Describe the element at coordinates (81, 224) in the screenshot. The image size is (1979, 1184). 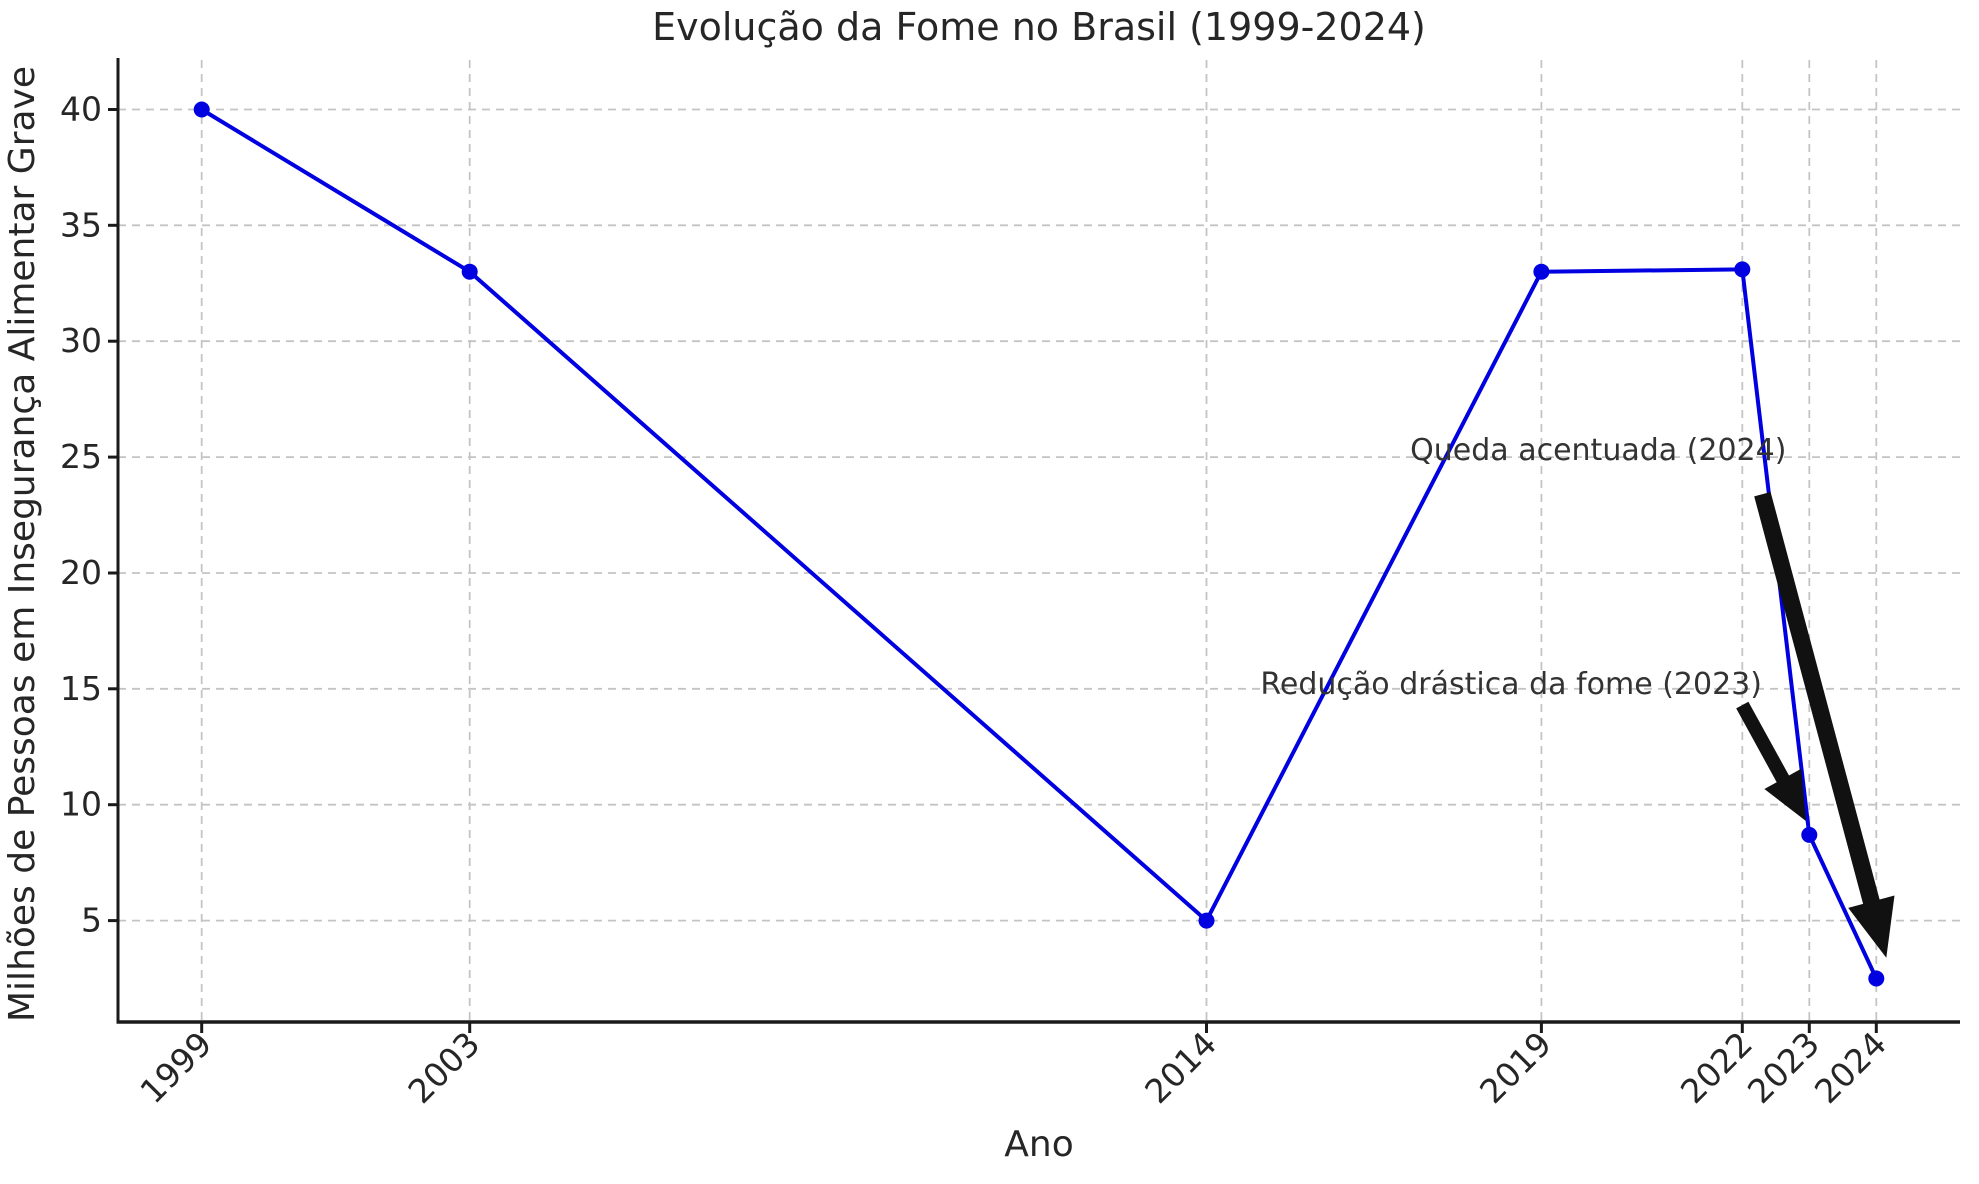
I see `y-tick-label: 35` at that location.